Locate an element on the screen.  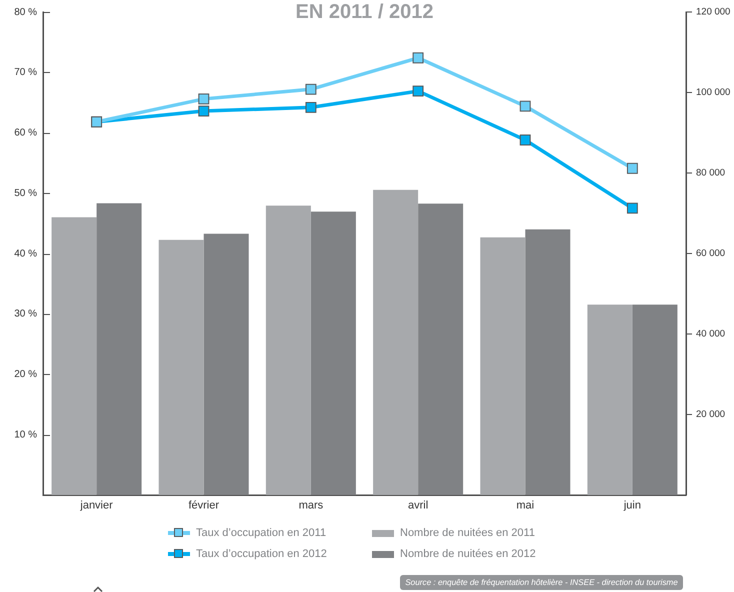
y2-tick-label: 40 000 is located at coordinates (711, 334).